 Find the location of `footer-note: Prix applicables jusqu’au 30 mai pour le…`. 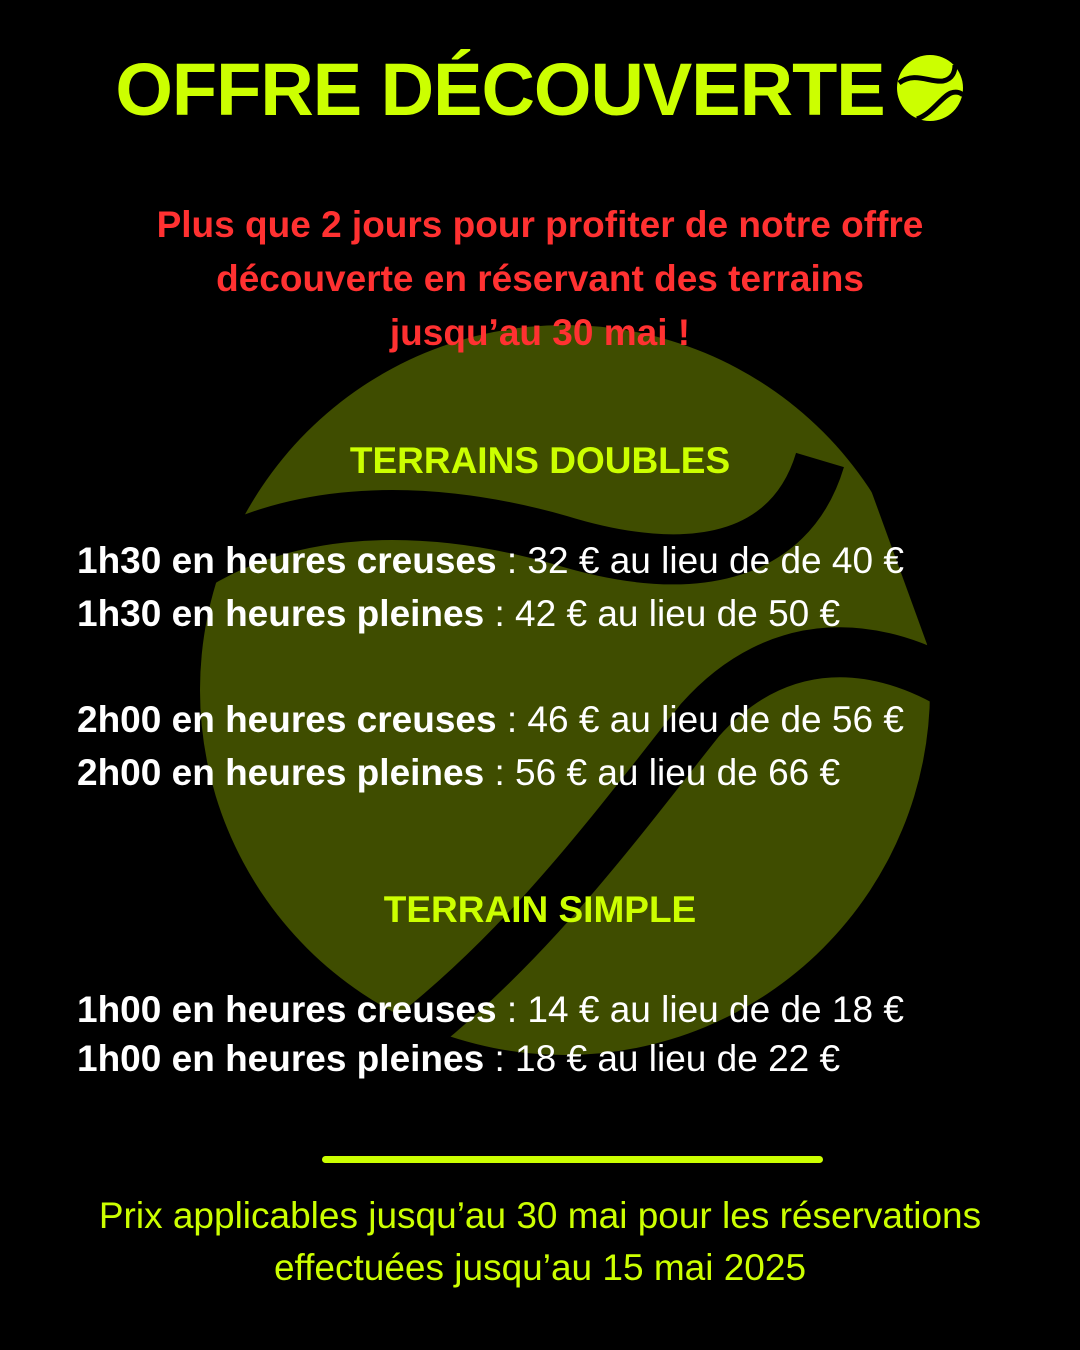

footer-note: Prix applicables jusqu’au 30 mai pour le… is located at coordinates (540, 1241).